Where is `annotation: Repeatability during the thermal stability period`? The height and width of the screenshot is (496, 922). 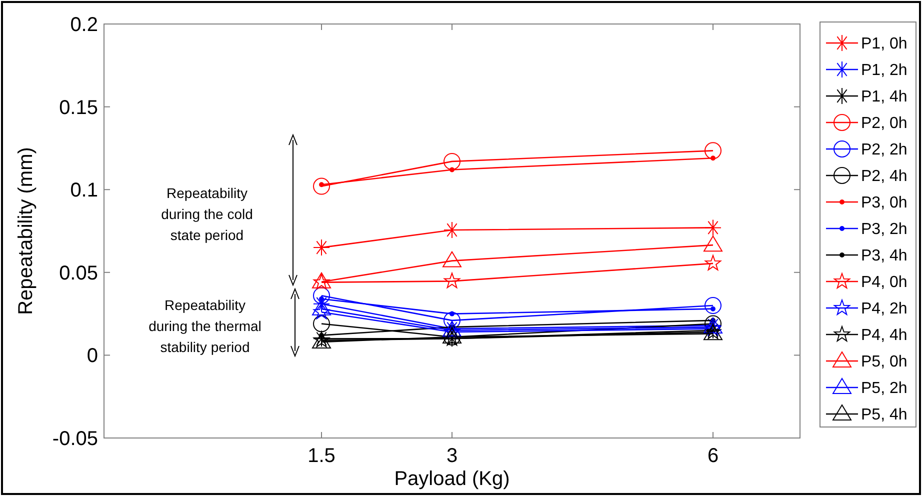
annotation: Repeatability during the thermal stability period is located at coordinates (205, 326).